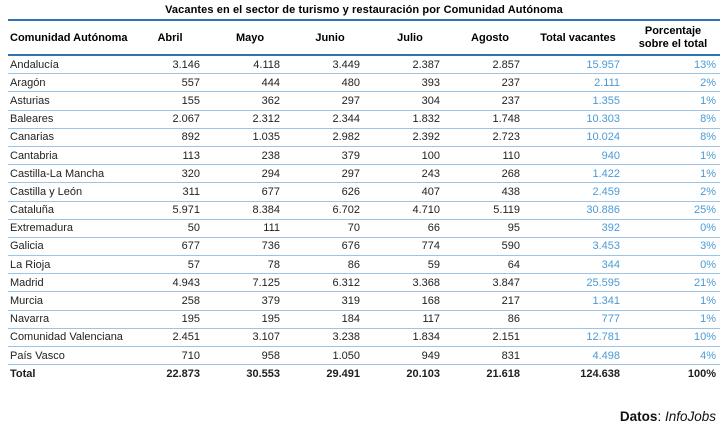 The image size is (728, 436). Describe the element at coordinates (346, 137) in the screenshot. I see `junio-cell: 2.982` at that location.